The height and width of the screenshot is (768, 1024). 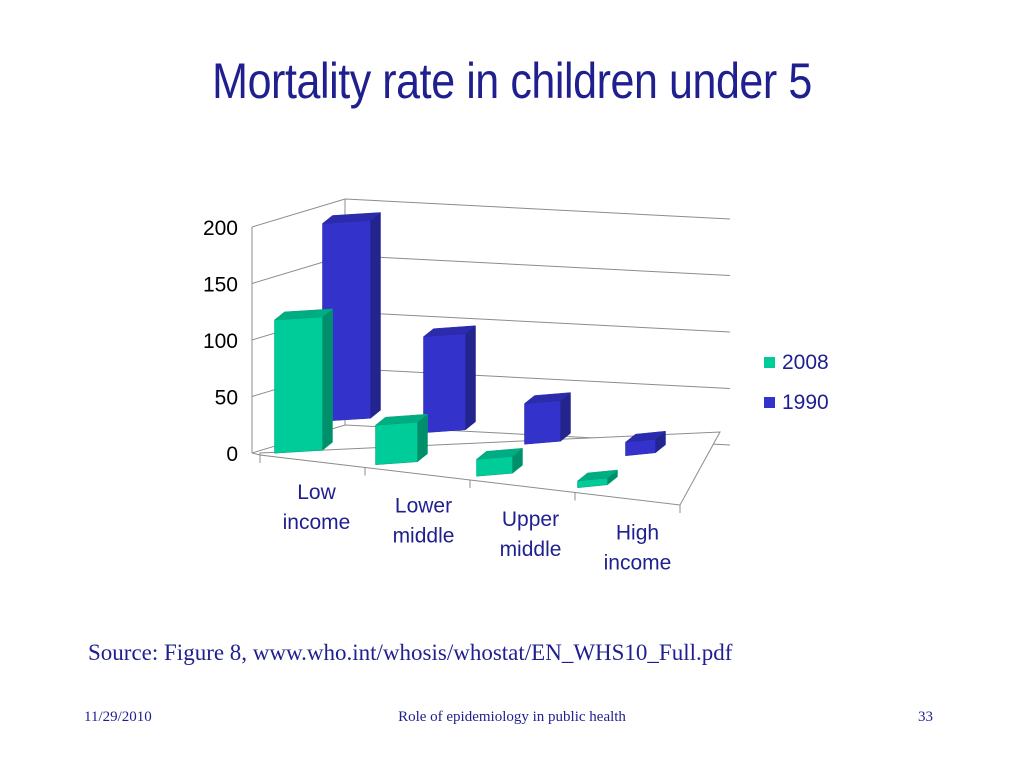 What do you see at coordinates (423, 506) in the screenshot?
I see `x-category-label: Lower` at bounding box center [423, 506].